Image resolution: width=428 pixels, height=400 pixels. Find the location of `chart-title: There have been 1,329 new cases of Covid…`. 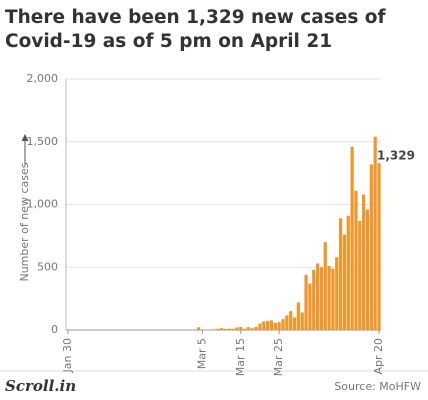

chart-title: There have been 1,329 new cases of Covid… is located at coordinates (195, 29).